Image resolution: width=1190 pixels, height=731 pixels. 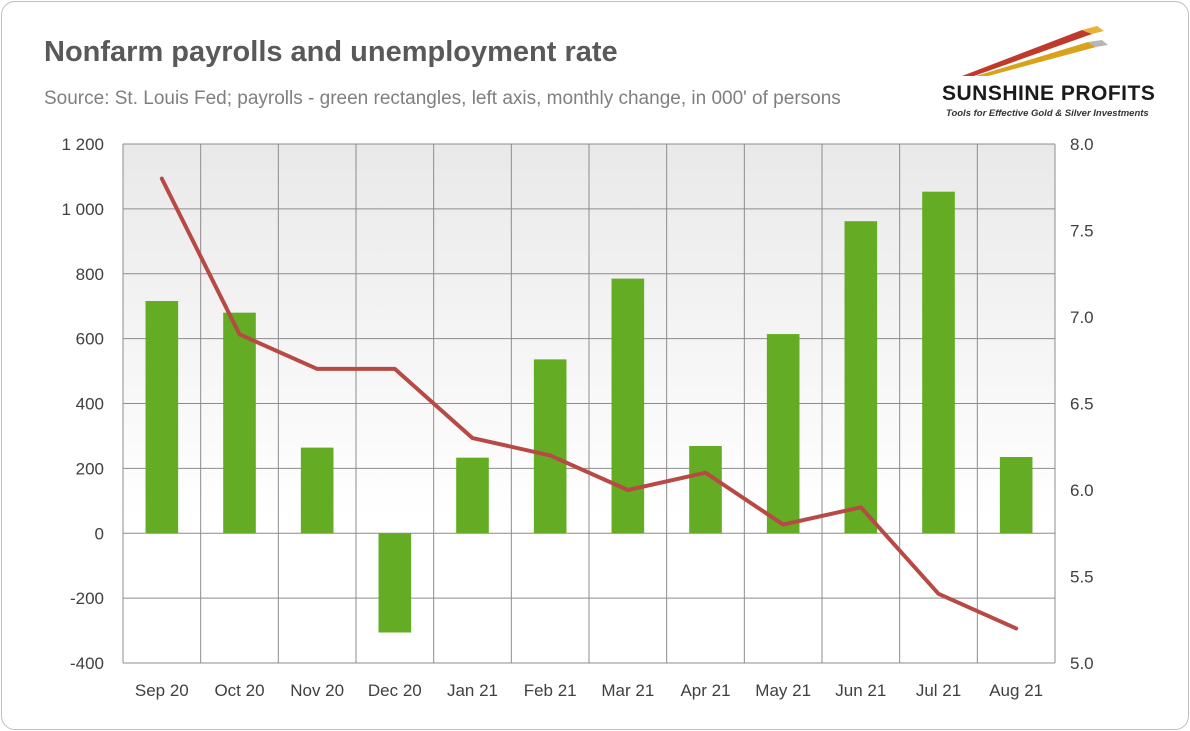 What do you see at coordinates (1082, 490) in the screenshot?
I see `right-axis-tick-label: 6.0` at bounding box center [1082, 490].